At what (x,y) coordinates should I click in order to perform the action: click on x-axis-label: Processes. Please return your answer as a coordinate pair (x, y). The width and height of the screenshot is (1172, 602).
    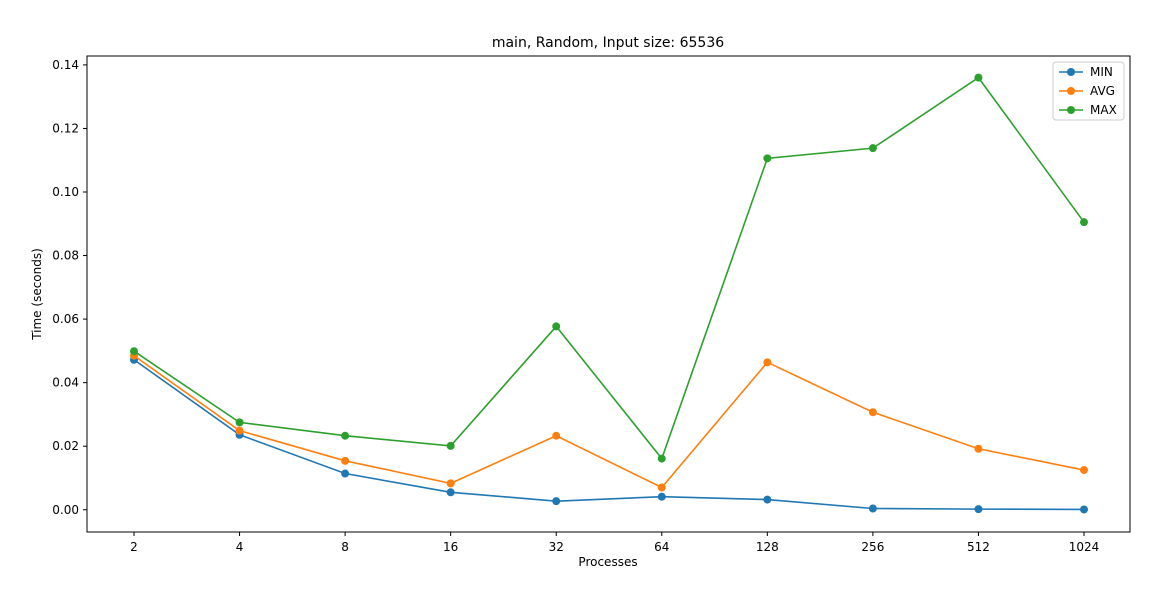
    Looking at the image, I should click on (607, 562).